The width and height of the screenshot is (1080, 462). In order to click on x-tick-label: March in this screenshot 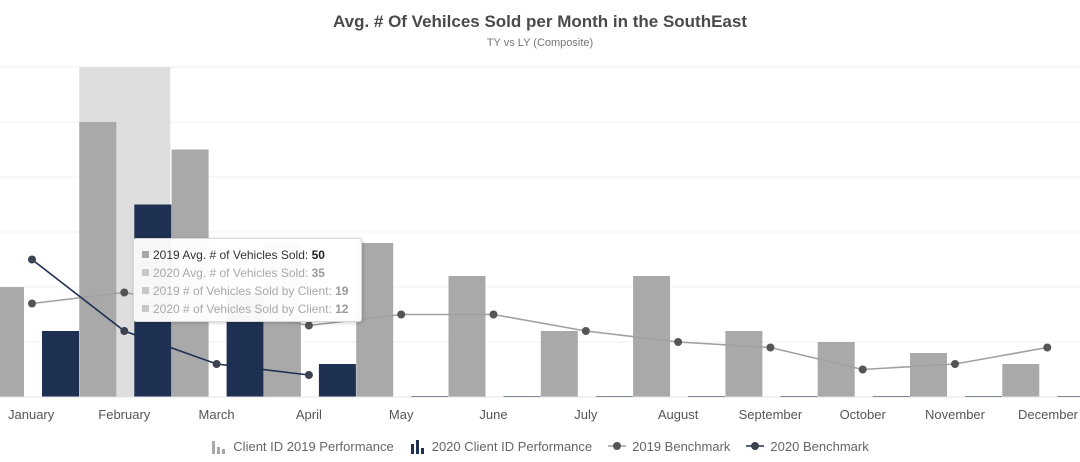, I will do `click(217, 414)`.